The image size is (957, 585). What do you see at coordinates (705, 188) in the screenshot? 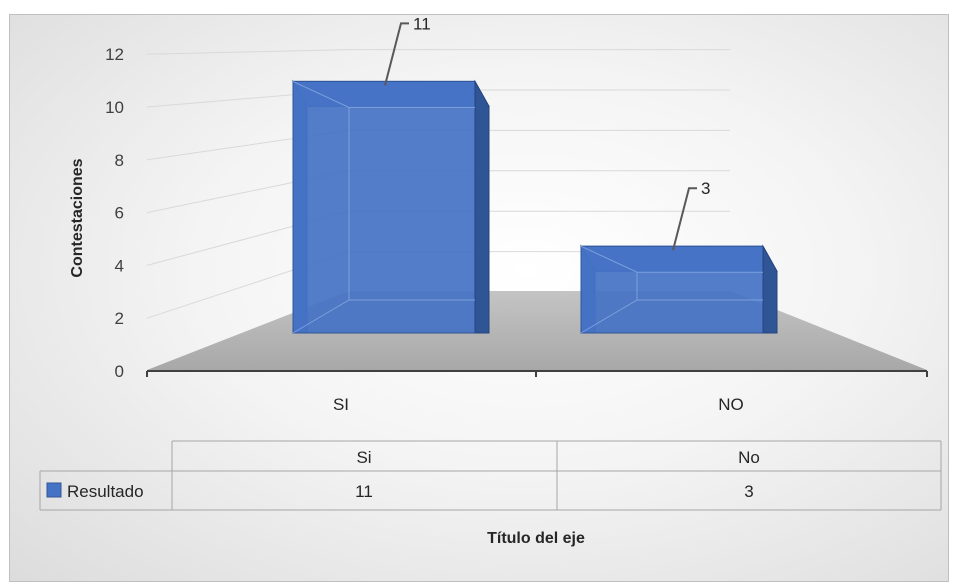
I see `data-label: 3` at bounding box center [705, 188].